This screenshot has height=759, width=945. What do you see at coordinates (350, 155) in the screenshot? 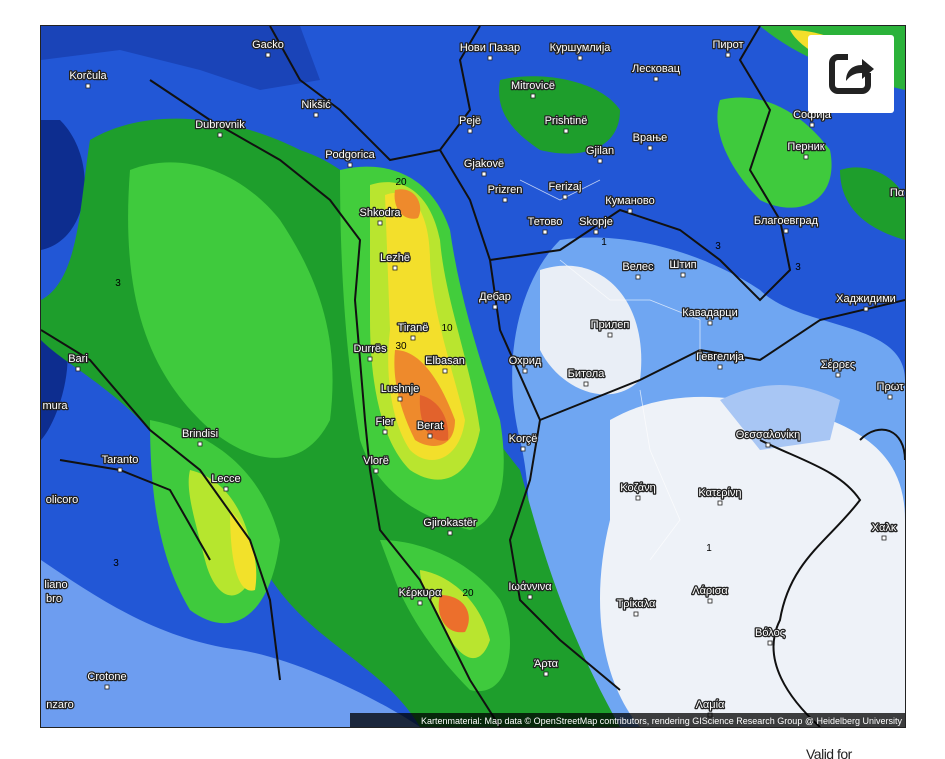
I see `place-label: Podgorica` at bounding box center [350, 155].